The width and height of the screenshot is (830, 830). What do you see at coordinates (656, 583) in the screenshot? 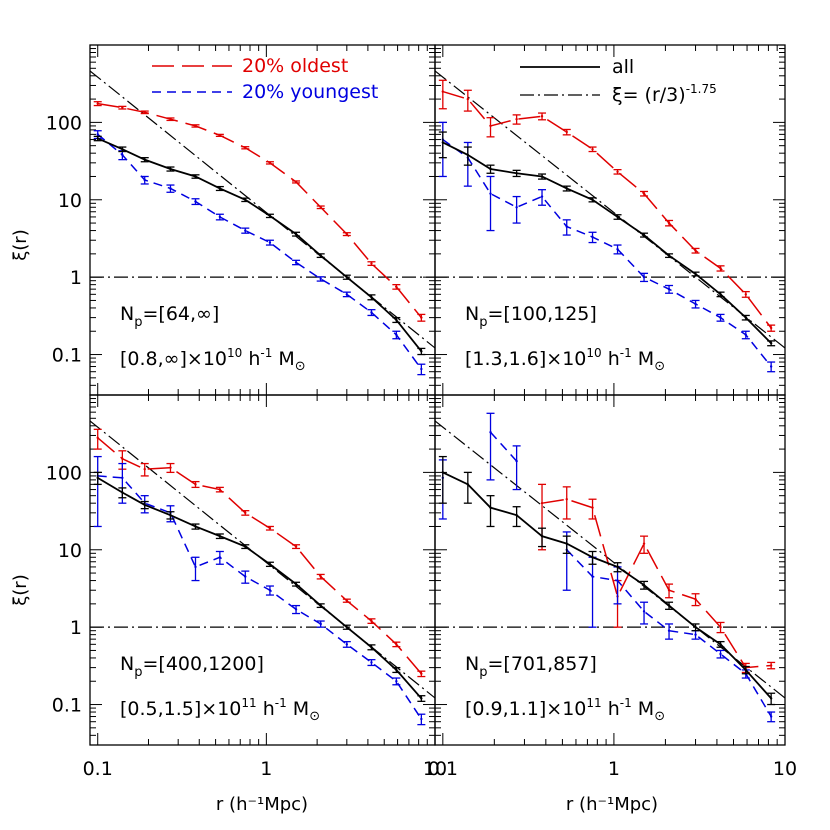
I see `series-line-oldest` at bounding box center [656, 583].